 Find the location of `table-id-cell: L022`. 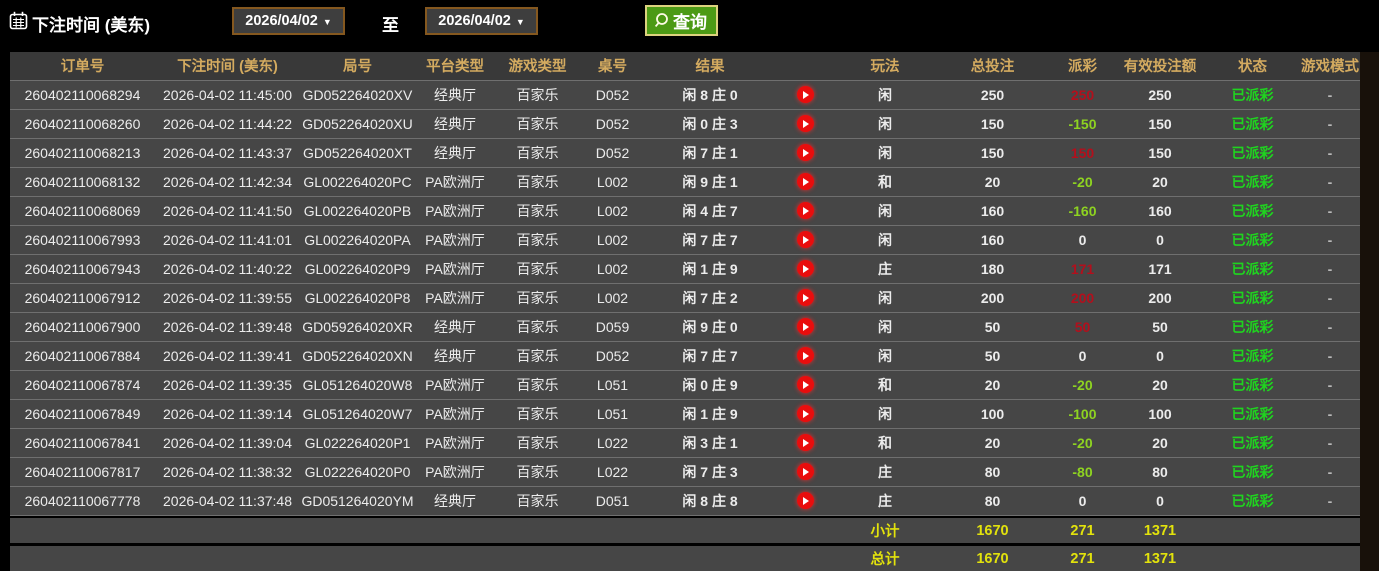

table-id-cell: L022 is located at coordinates (612, 443).